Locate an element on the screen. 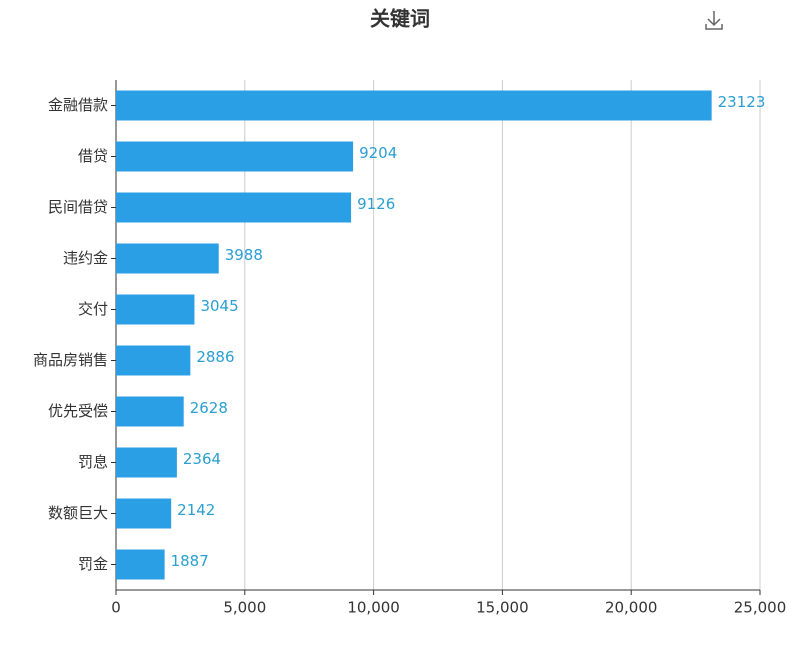 Image resolution: width=800 pixels, height=669 pixels. y-tick-label: 借贷 is located at coordinates (93, 156).